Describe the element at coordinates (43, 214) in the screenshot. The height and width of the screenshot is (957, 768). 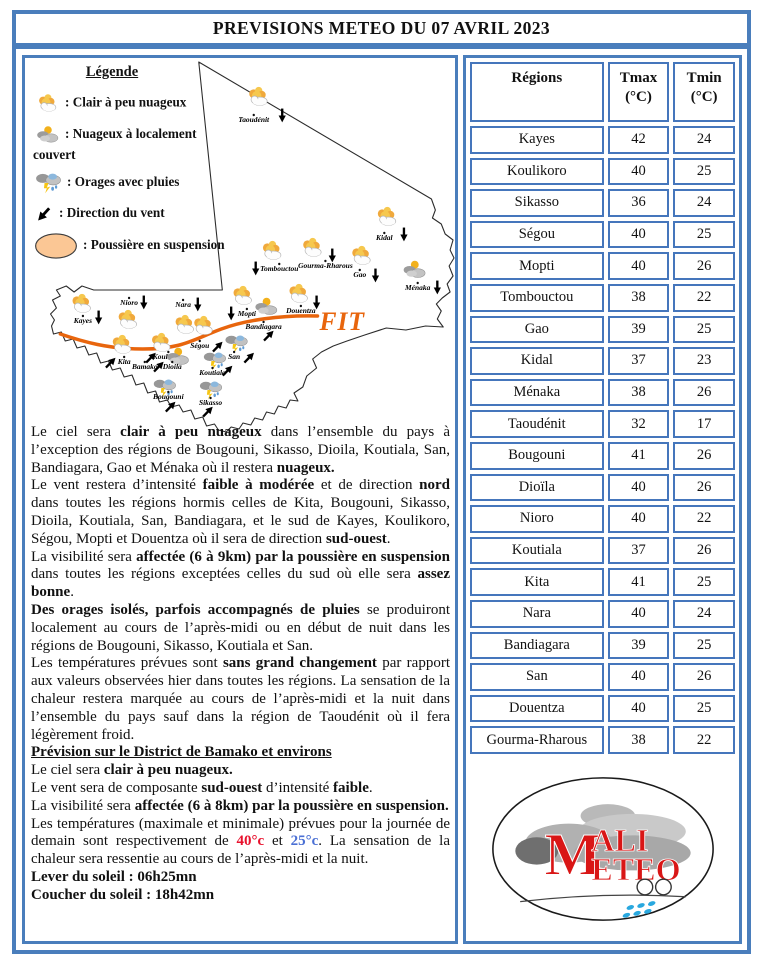
I see `wind-arrow-icon` at that location.